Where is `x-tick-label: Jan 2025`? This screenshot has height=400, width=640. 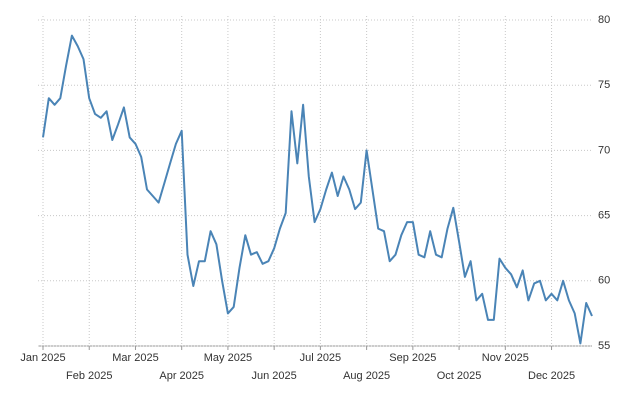 x-tick-label: Jan 2025 is located at coordinates (42, 358).